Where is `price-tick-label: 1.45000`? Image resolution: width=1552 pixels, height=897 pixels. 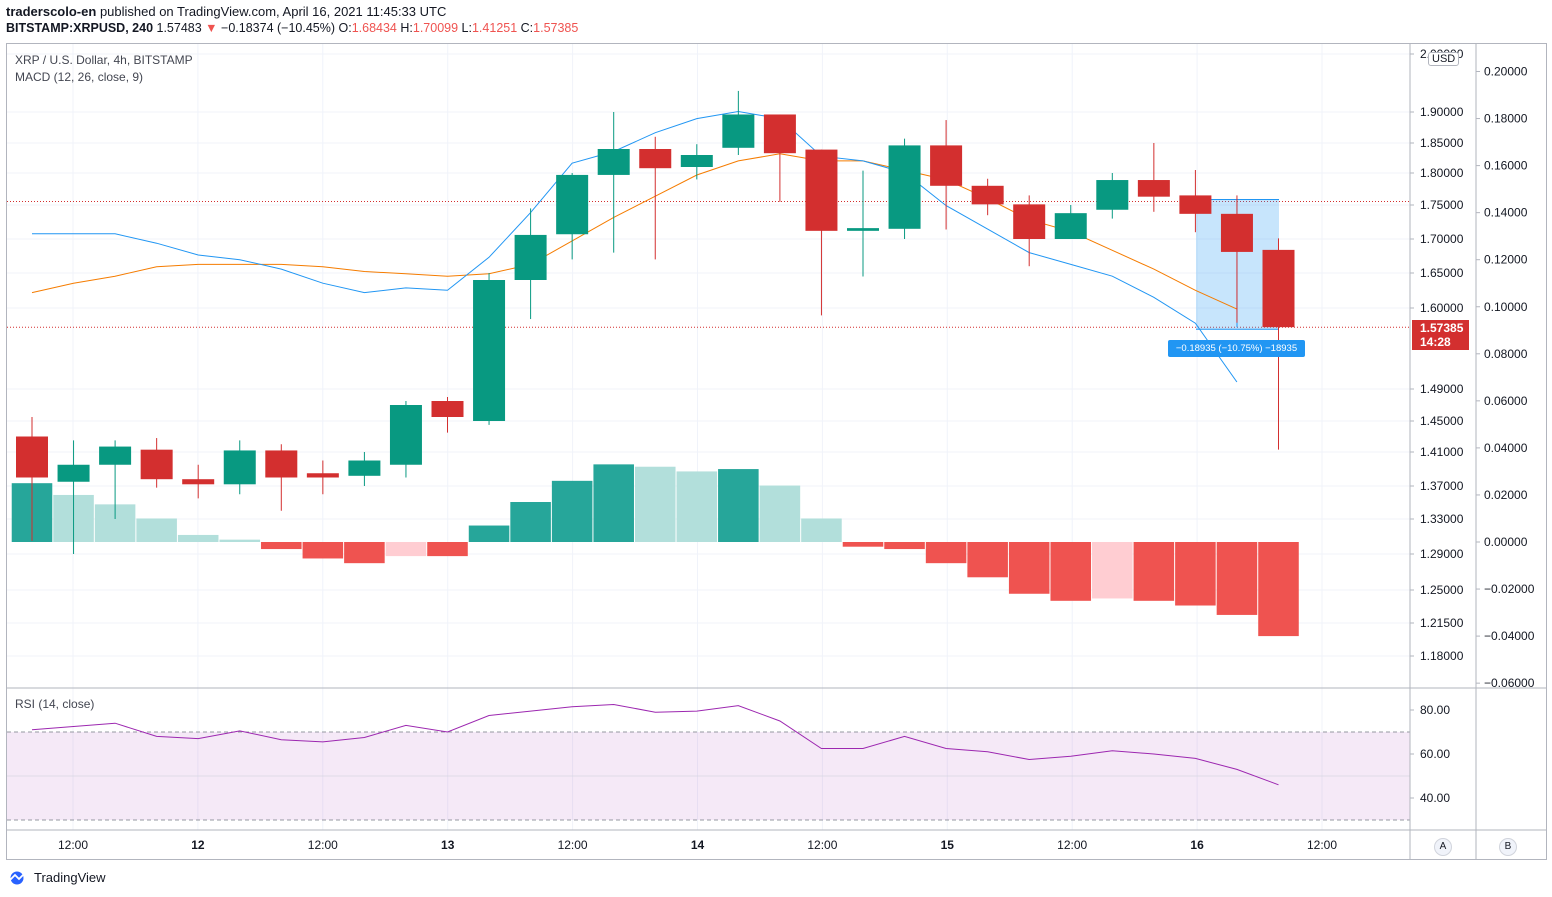
price-tick-label: 1.45000 is located at coordinates (1442, 421).